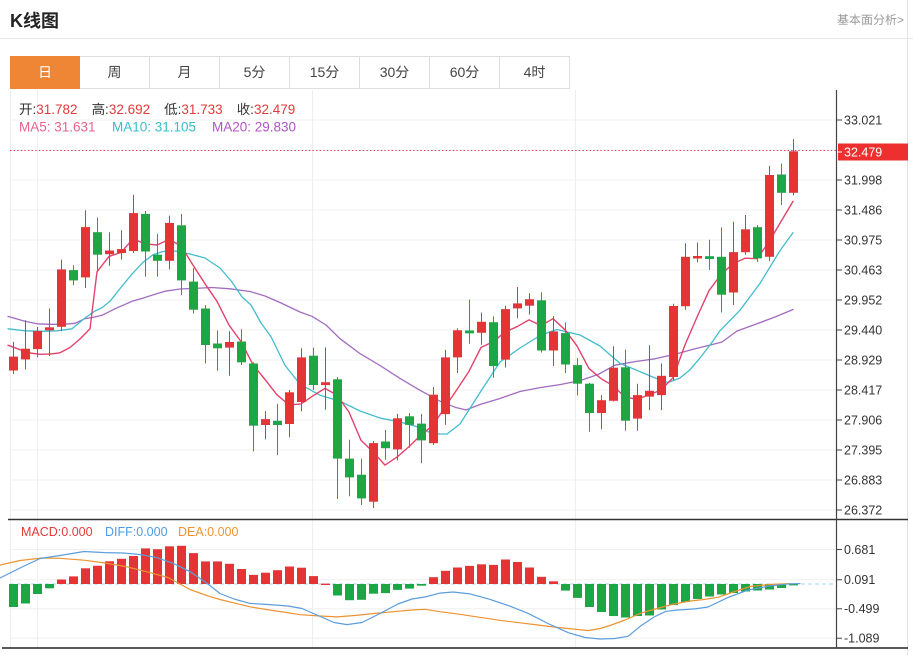 The height and width of the screenshot is (655, 913). Describe the element at coordinates (57, 127) in the screenshot. I see `svg-text: MA5: 31.631` at that location.